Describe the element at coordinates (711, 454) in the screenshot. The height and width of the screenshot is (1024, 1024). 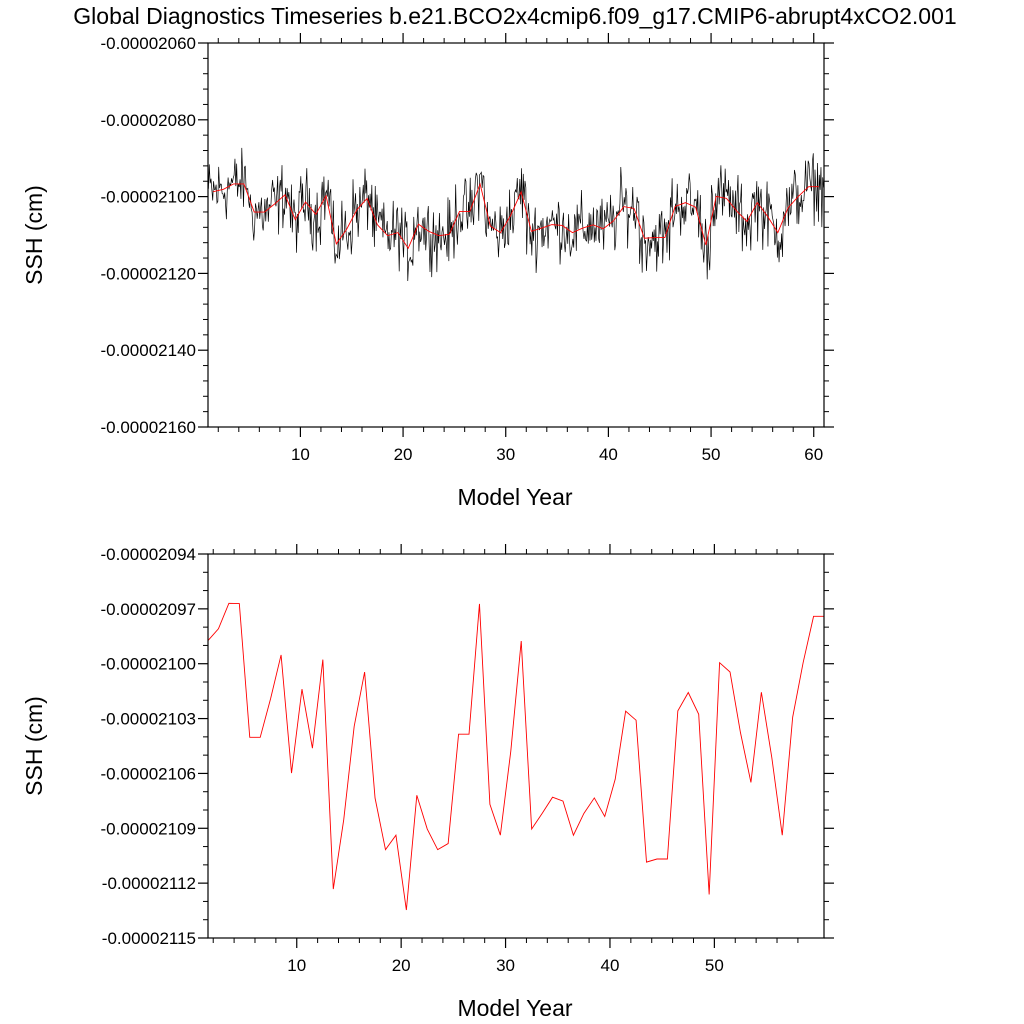
I see `top-x-tick-label: 50` at that location.